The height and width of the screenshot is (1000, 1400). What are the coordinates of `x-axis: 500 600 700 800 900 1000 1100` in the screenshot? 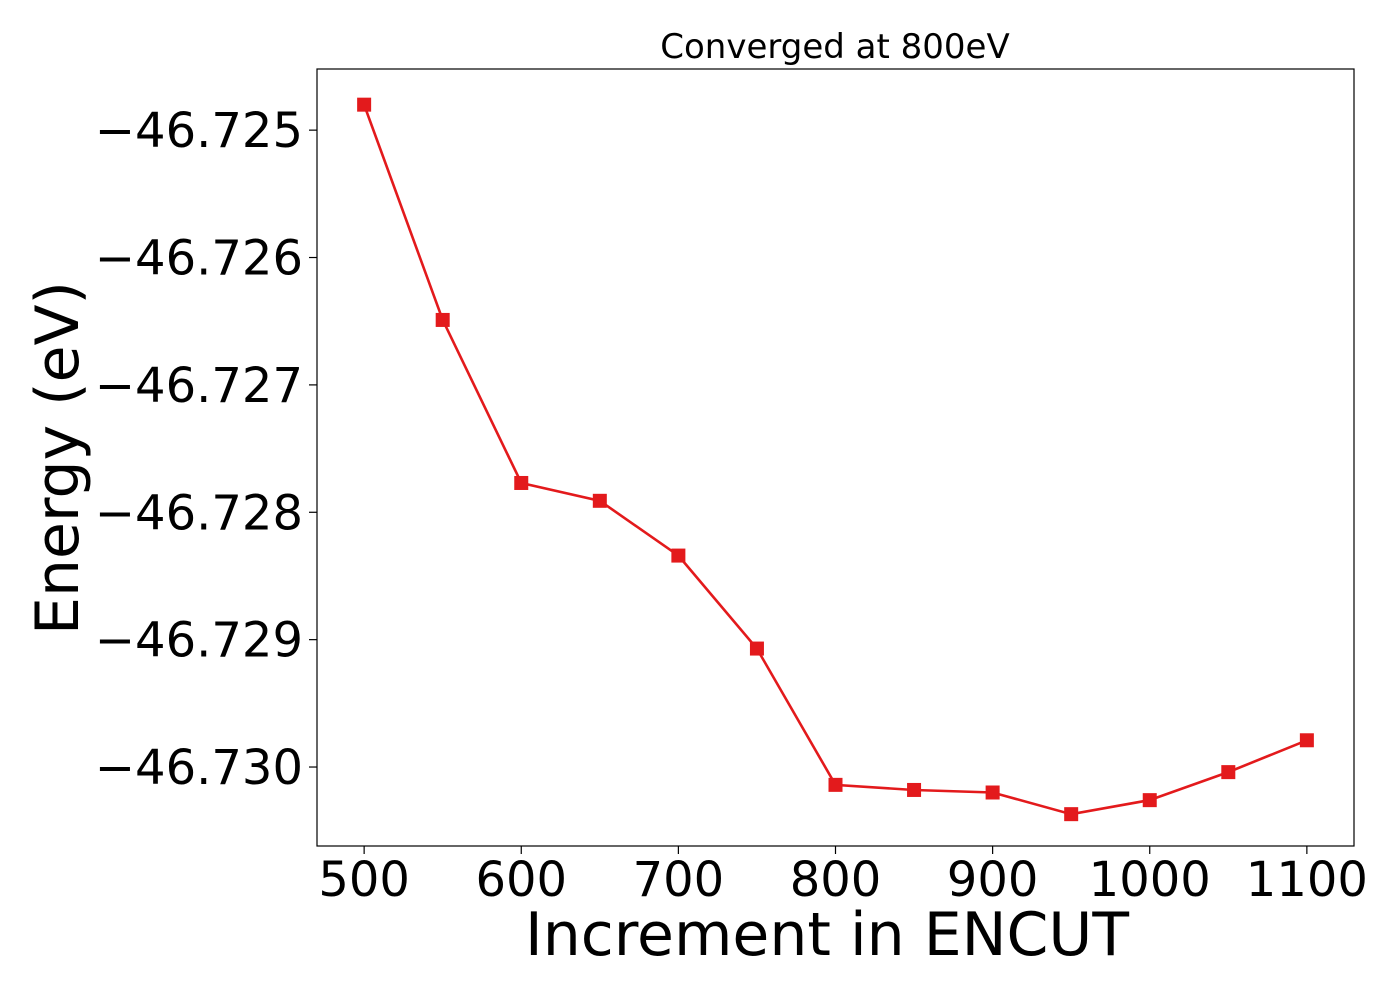 It's located at (843, 877).